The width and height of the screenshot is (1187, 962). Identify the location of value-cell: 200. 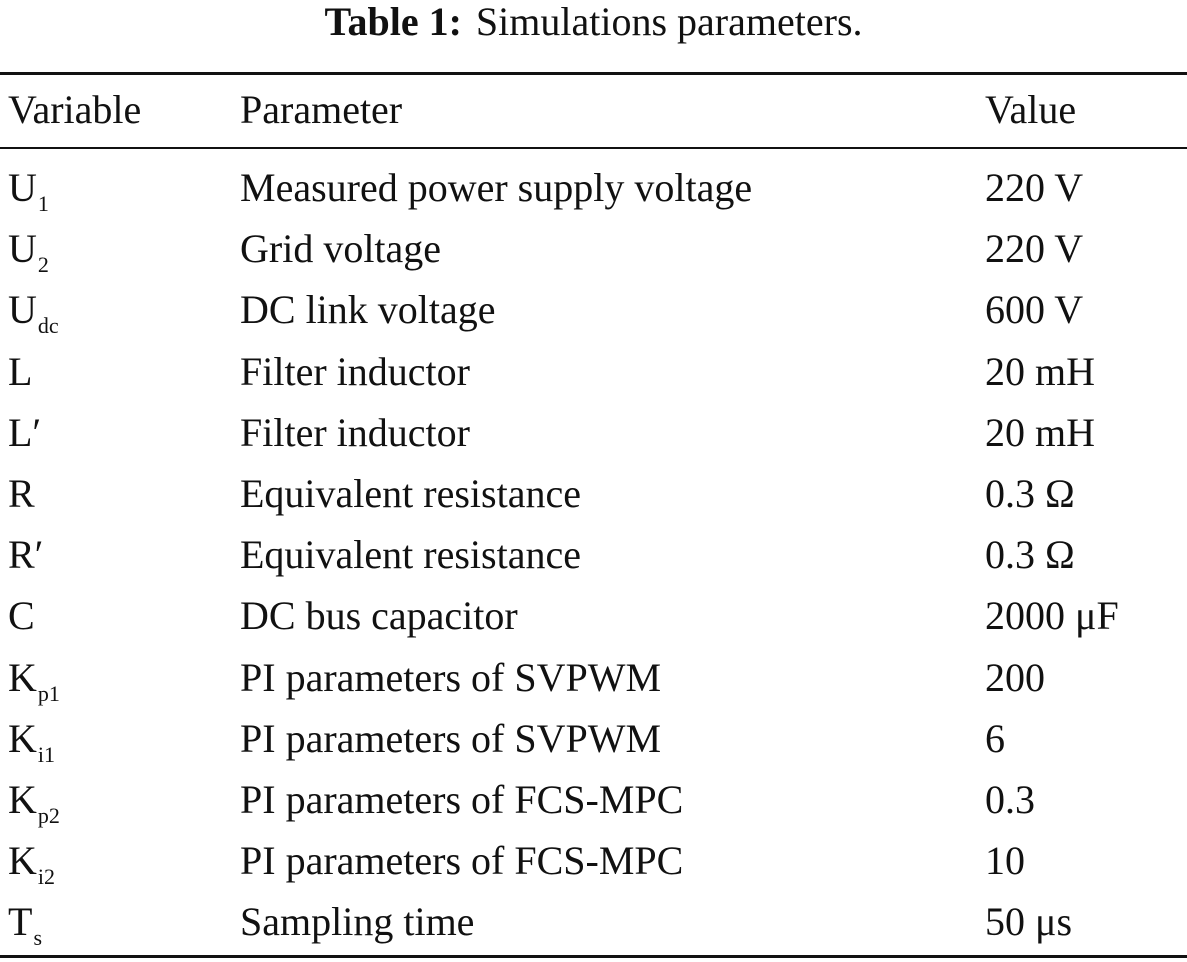
(1015, 677).